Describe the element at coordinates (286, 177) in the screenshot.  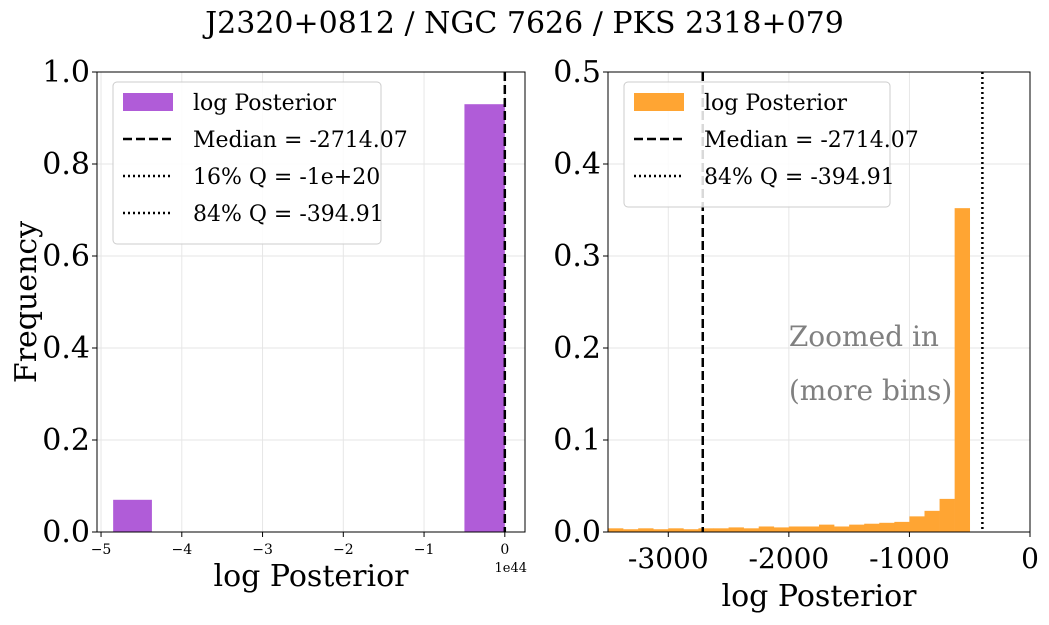
I see `legend-label: 16% Q = -1e+20` at that location.